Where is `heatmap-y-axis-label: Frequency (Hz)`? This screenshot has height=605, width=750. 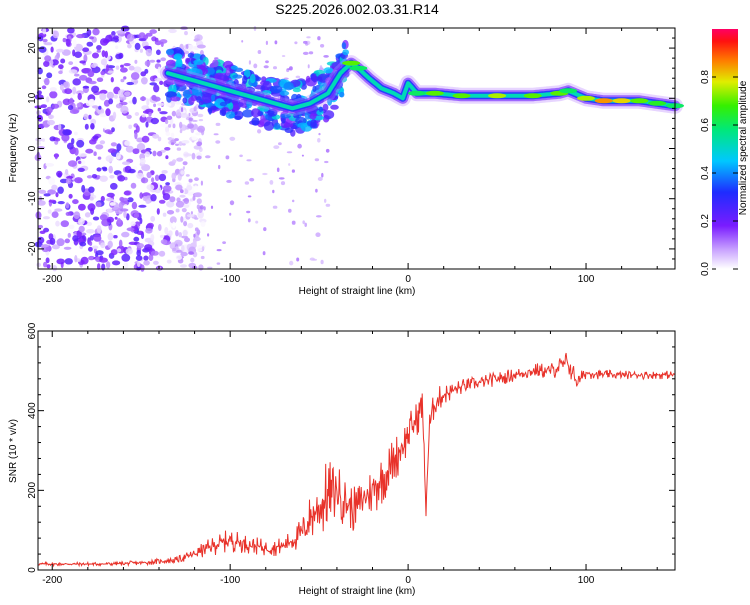 heatmap-y-axis-label: Frequency (Hz) is located at coordinates (13, 148).